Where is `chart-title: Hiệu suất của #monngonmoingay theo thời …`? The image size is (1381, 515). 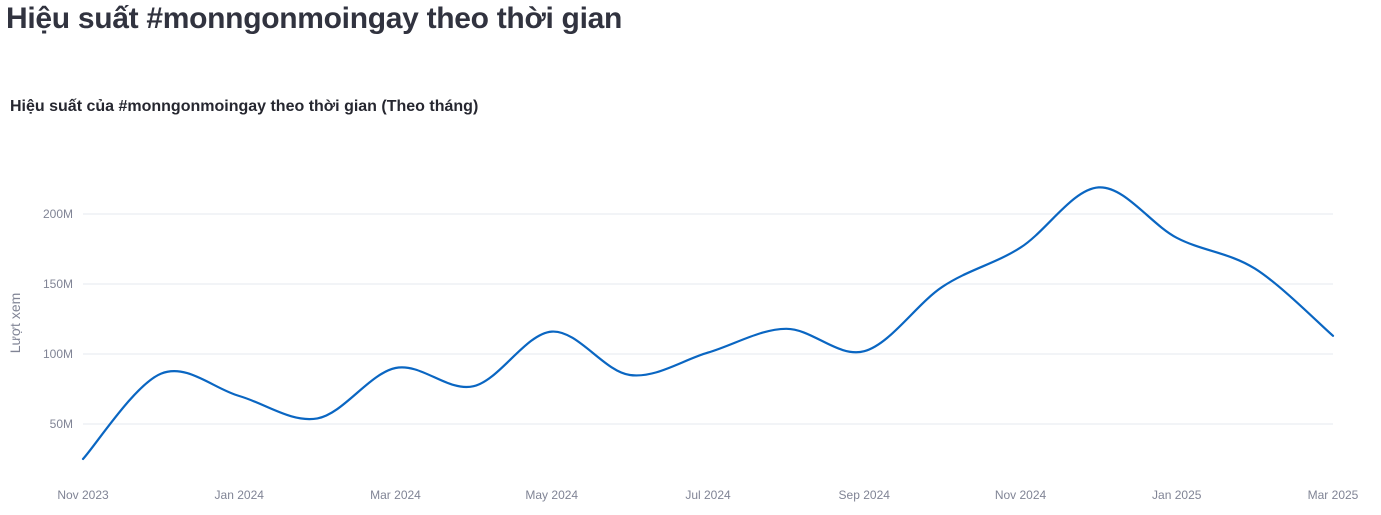
chart-title: Hiệu suất của #monngonmoingay theo thời … is located at coordinates (244, 106).